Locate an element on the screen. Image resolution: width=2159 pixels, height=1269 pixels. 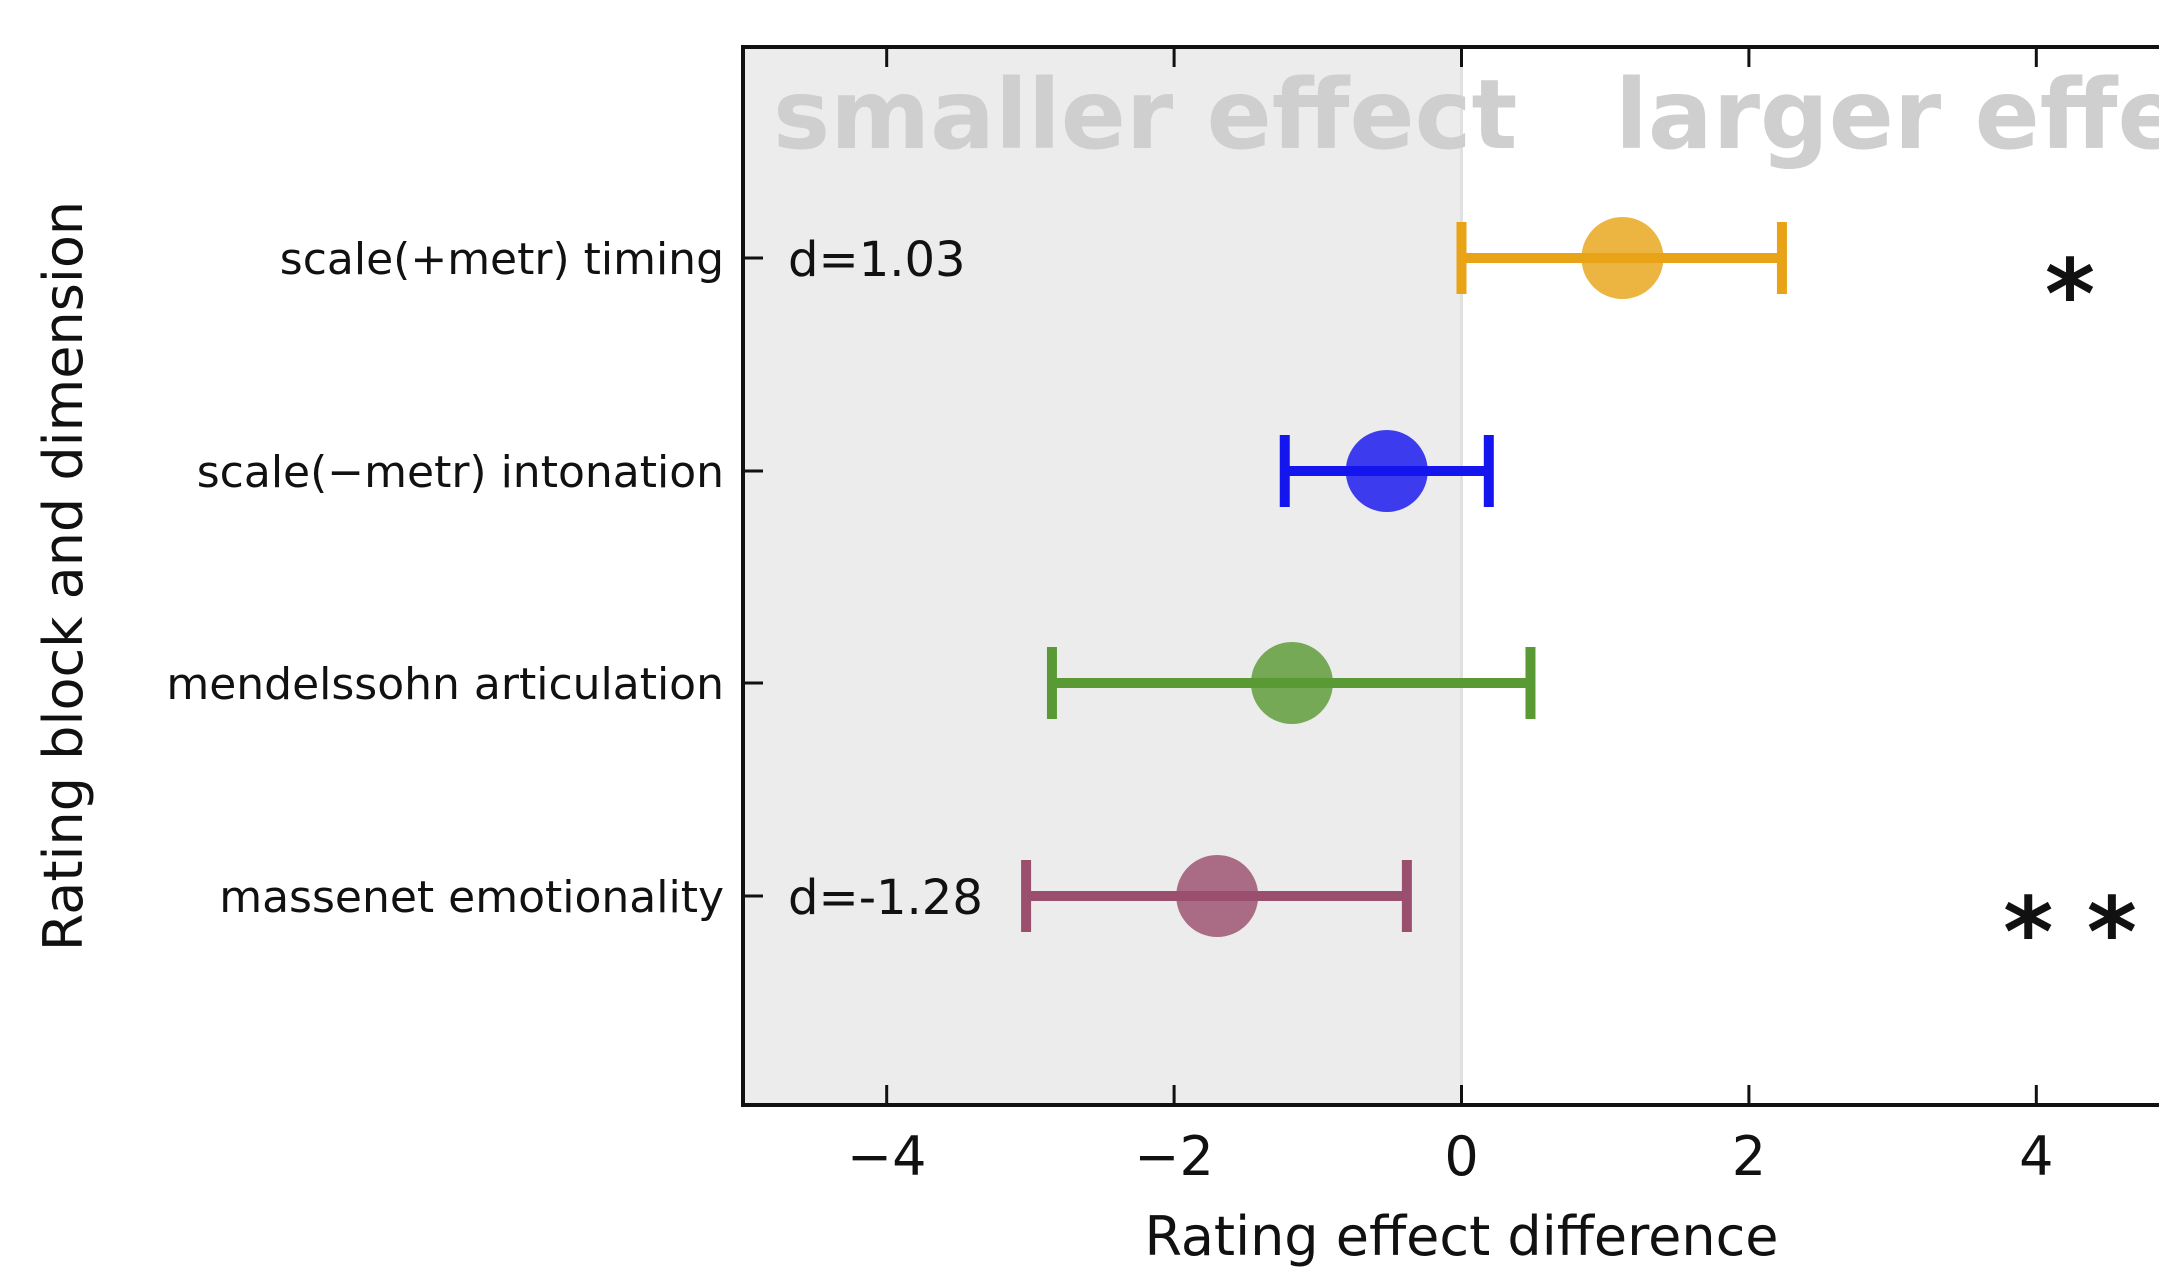
x-tick-label: 0 is located at coordinates (1461, 1156).